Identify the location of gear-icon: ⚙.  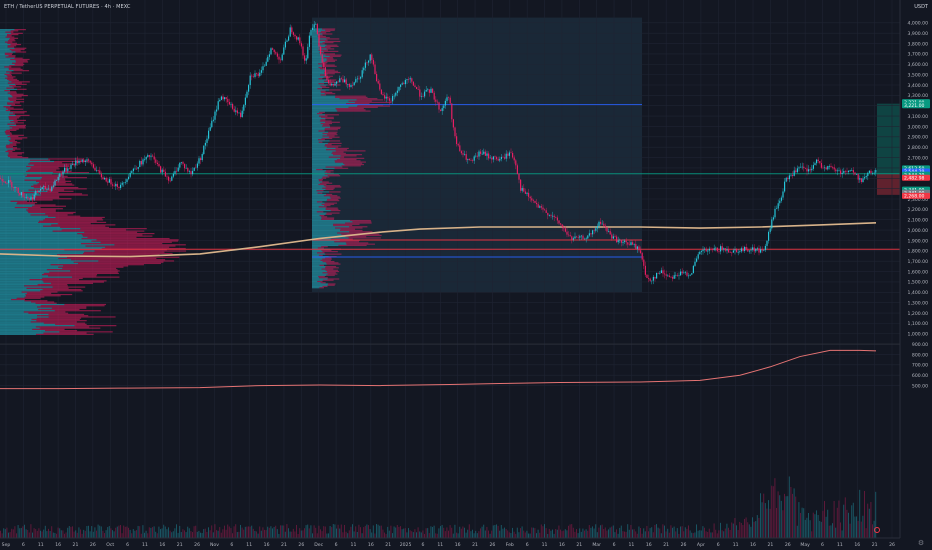
(921, 543).